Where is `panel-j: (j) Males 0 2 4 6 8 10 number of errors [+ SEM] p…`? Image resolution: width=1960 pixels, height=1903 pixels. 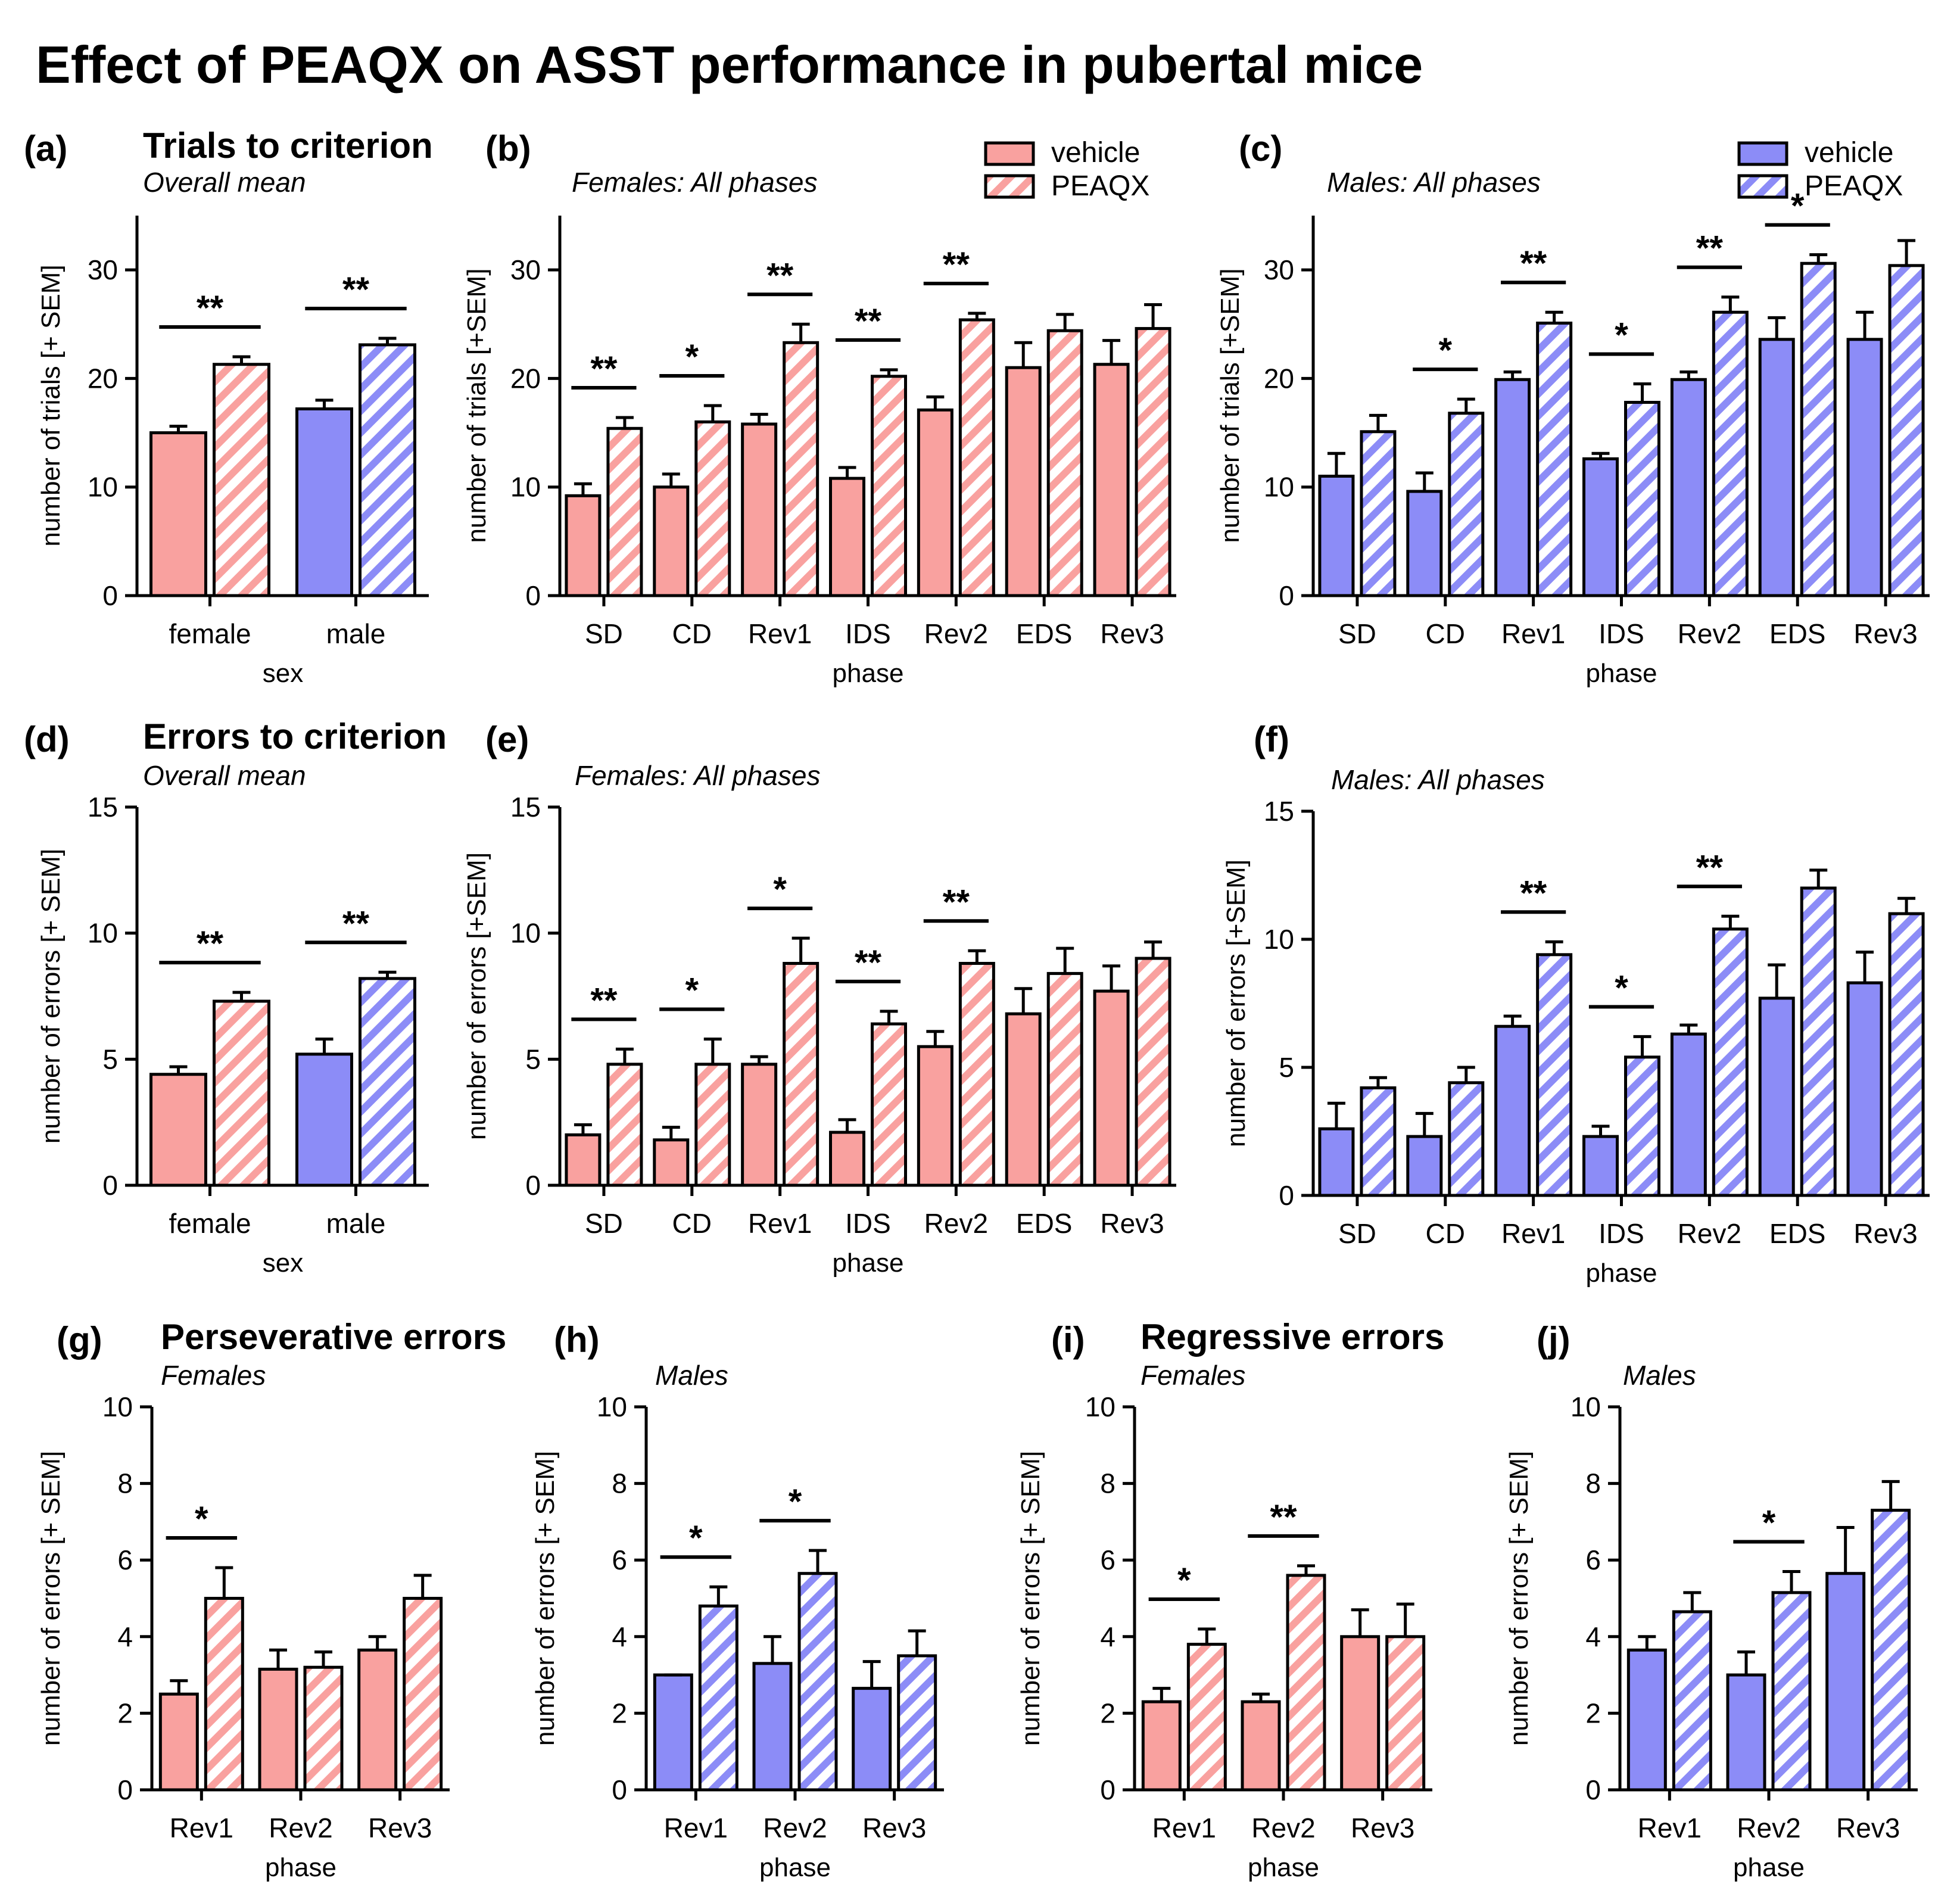 panel-j: (j) Males 0 2 4 6 8 10 number of errors [+ SEM] p… is located at coordinates (1711, 1601).